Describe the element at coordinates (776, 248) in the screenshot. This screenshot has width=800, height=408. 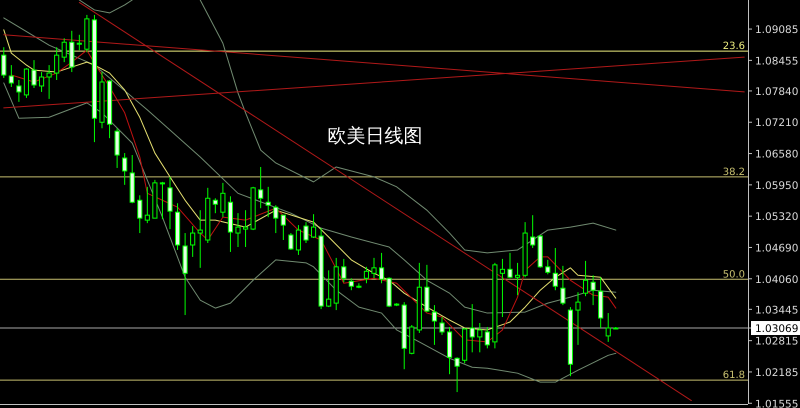
I see `y-tick-label: 1.04690` at that location.